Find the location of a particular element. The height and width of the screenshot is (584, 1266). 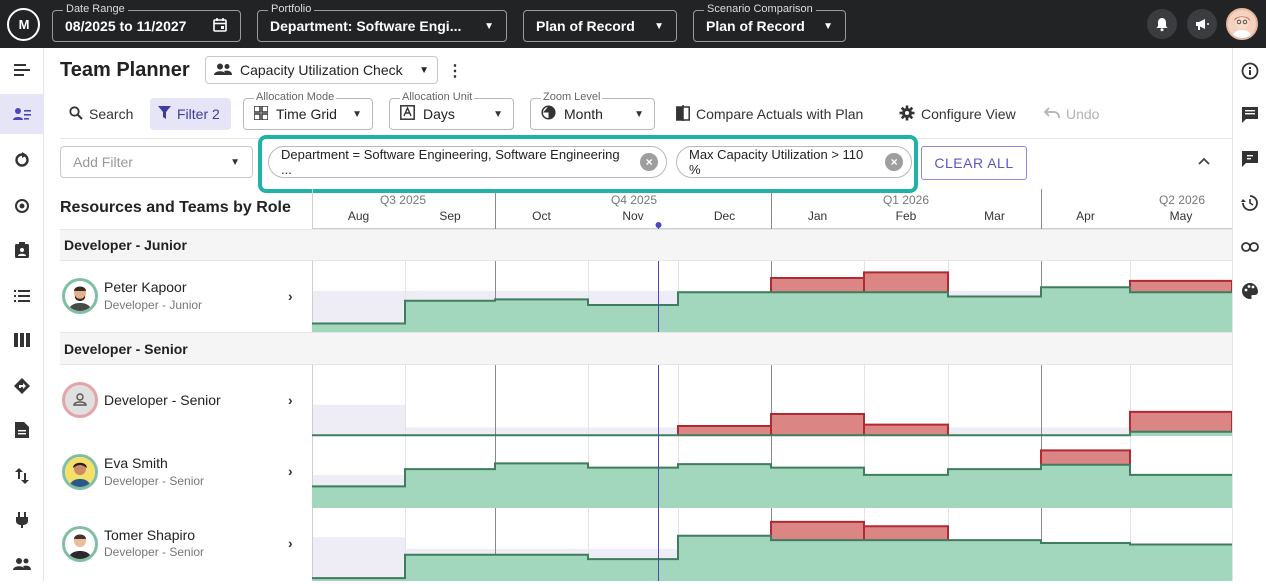

chevron-down-icon: ▼ is located at coordinates (828, 26).